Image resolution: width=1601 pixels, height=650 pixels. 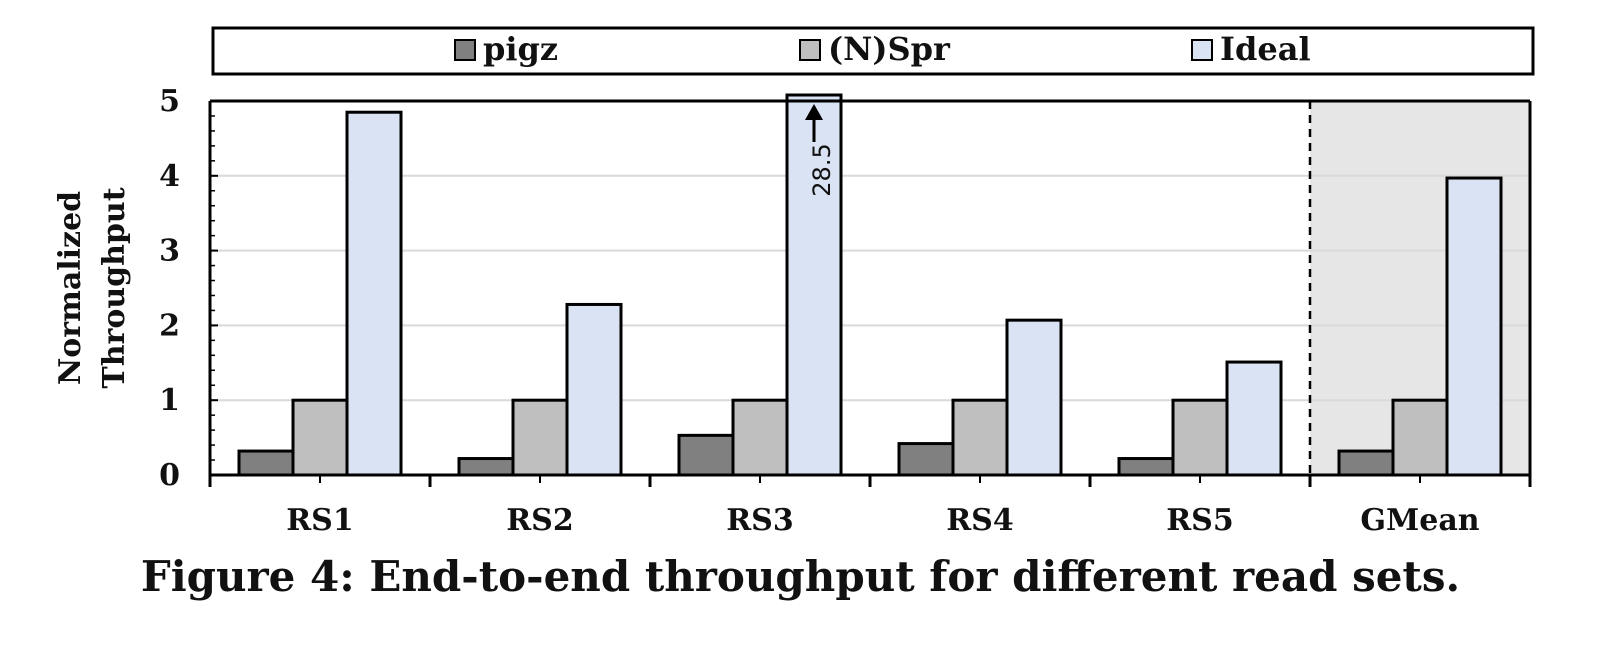 What do you see at coordinates (1420, 437) in the screenshot?
I see `bar-gmean-nspr` at bounding box center [1420, 437].